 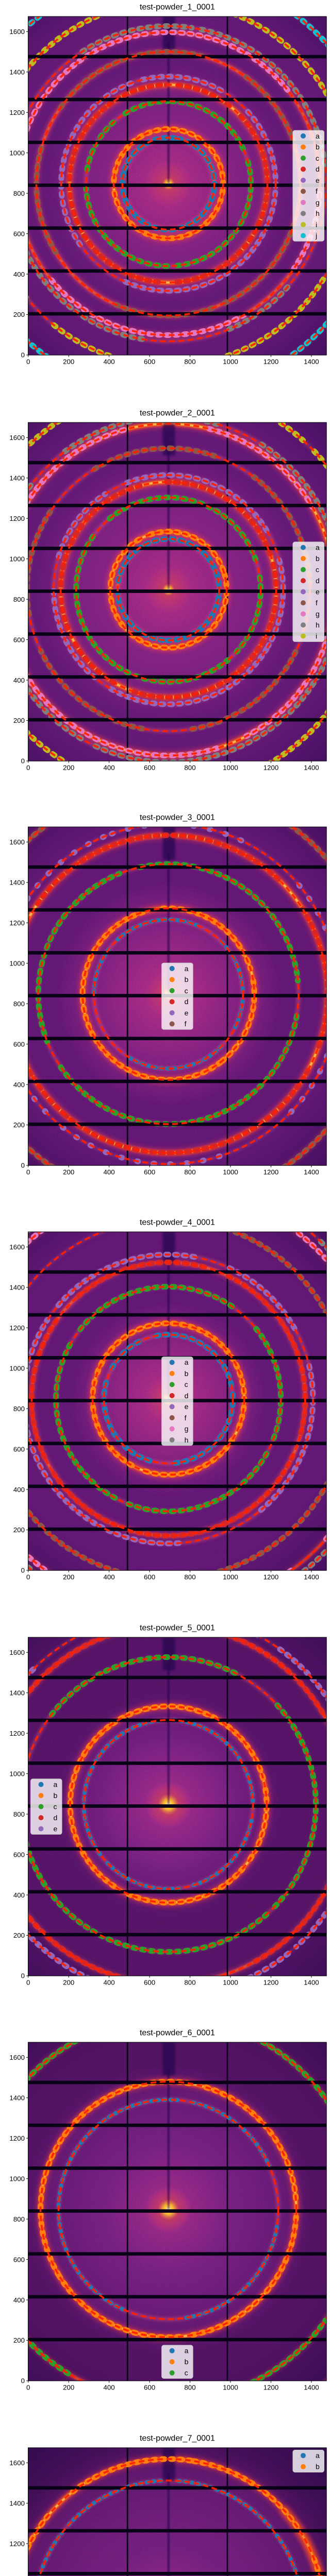 I want to click on svg-text: test-powder_1_0001, so click(x=177, y=8).